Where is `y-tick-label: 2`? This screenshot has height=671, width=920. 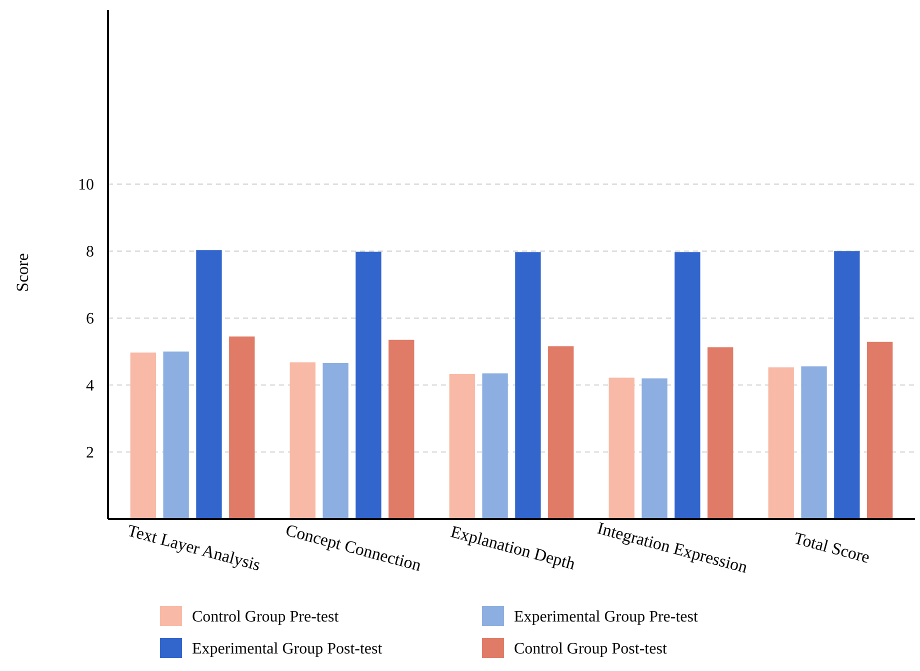 y-tick-label: 2 is located at coordinates (90, 453).